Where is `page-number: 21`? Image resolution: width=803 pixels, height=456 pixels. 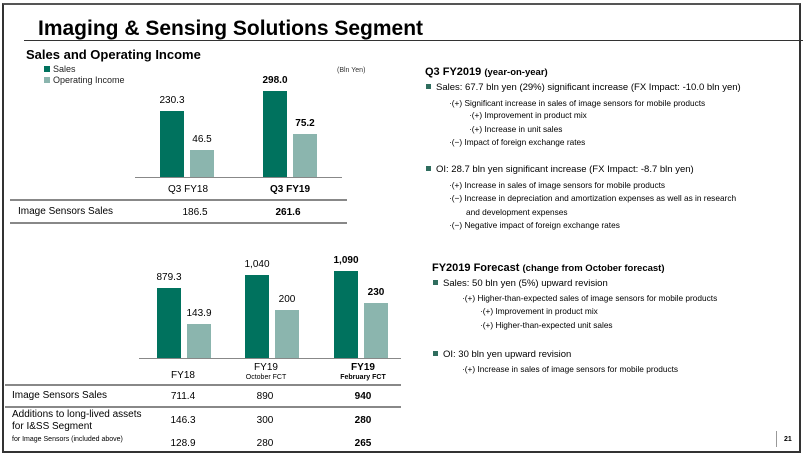 page-number: 21 is located at coordinates (788, 439).